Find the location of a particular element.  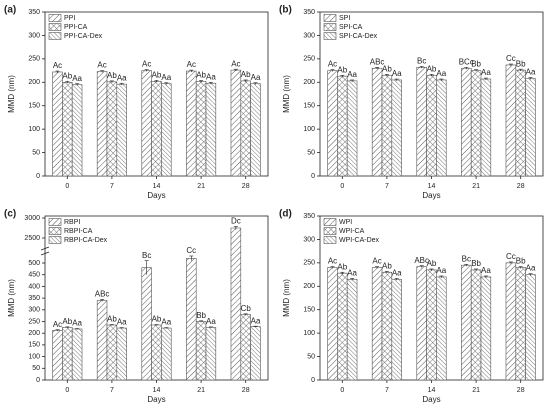

significance-letter: Cb is located at coordinates (246, 308).